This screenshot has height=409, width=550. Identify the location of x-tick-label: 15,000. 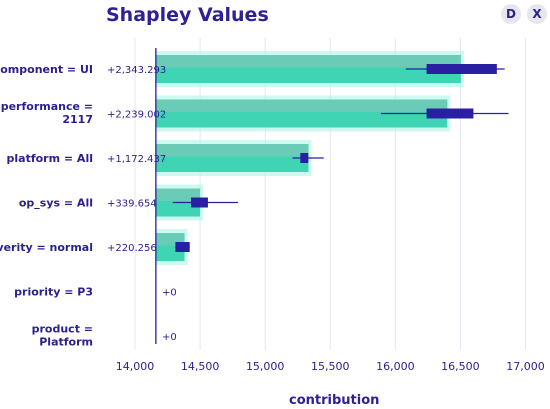
(265, 366).